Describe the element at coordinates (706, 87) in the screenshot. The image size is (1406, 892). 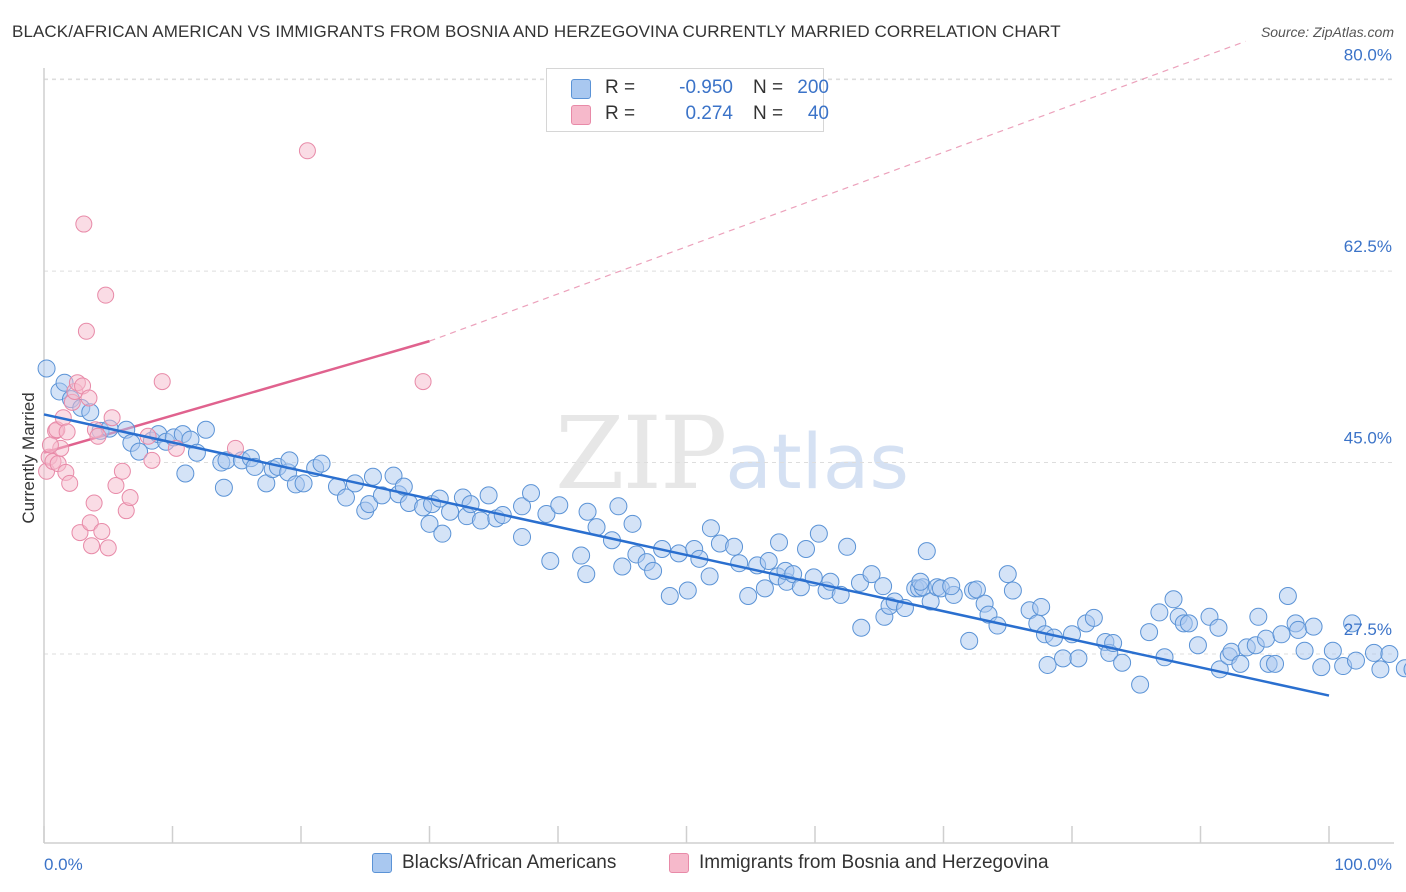
I see `legend-r-value: -0.950` at that location.